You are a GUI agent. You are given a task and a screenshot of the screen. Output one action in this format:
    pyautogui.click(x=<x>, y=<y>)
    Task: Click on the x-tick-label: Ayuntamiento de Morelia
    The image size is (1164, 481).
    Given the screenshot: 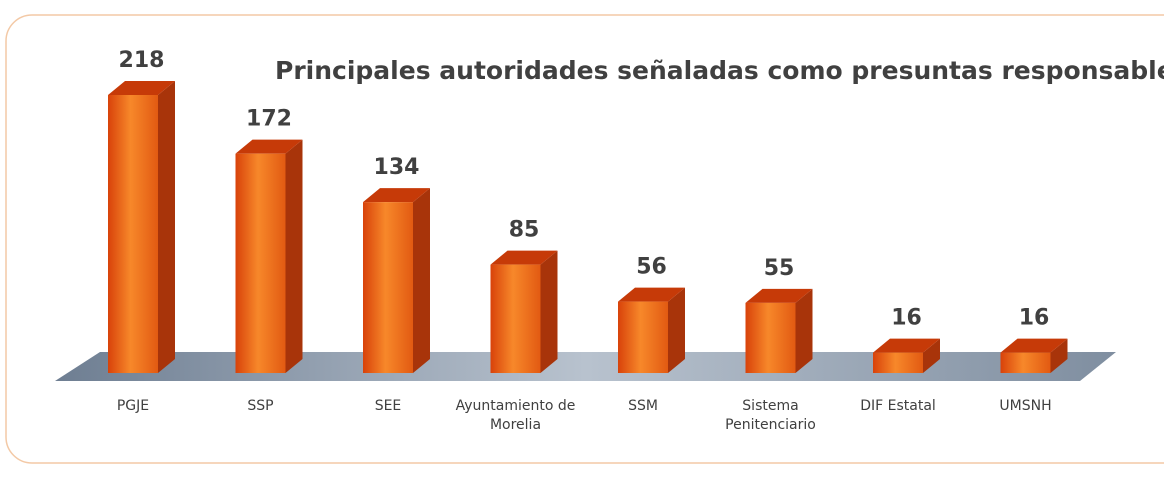 What is the action you would take?
    pyautogui.click(x=515, y=415)
    